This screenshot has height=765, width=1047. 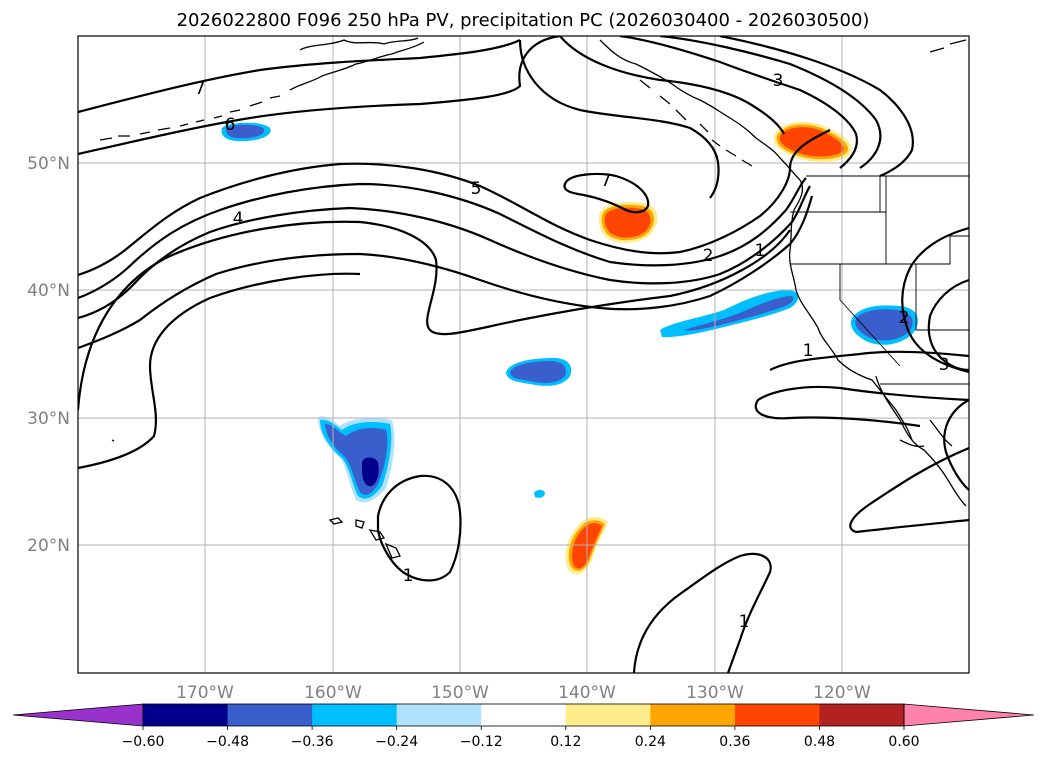 What do you see at coordinates (48, 291) in the screenshot?
I see `lat-tick-label: 40°N` at bounding box center [48, 291].